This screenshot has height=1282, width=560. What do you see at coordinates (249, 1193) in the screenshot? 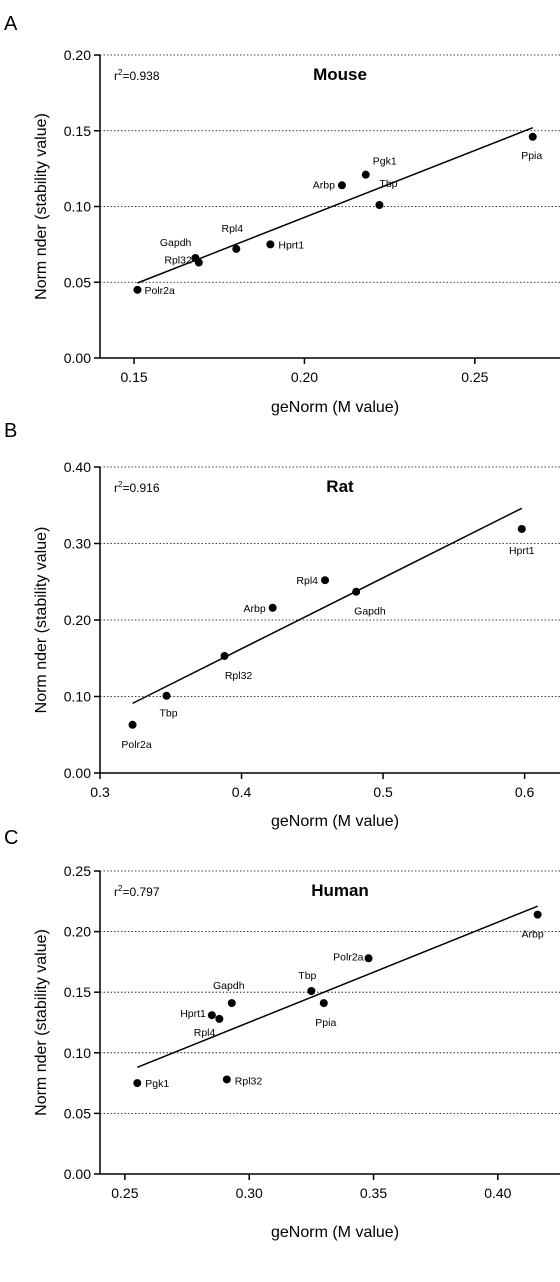
I see `x-tick-label: 0.30` at bounding box center [249, 1193].